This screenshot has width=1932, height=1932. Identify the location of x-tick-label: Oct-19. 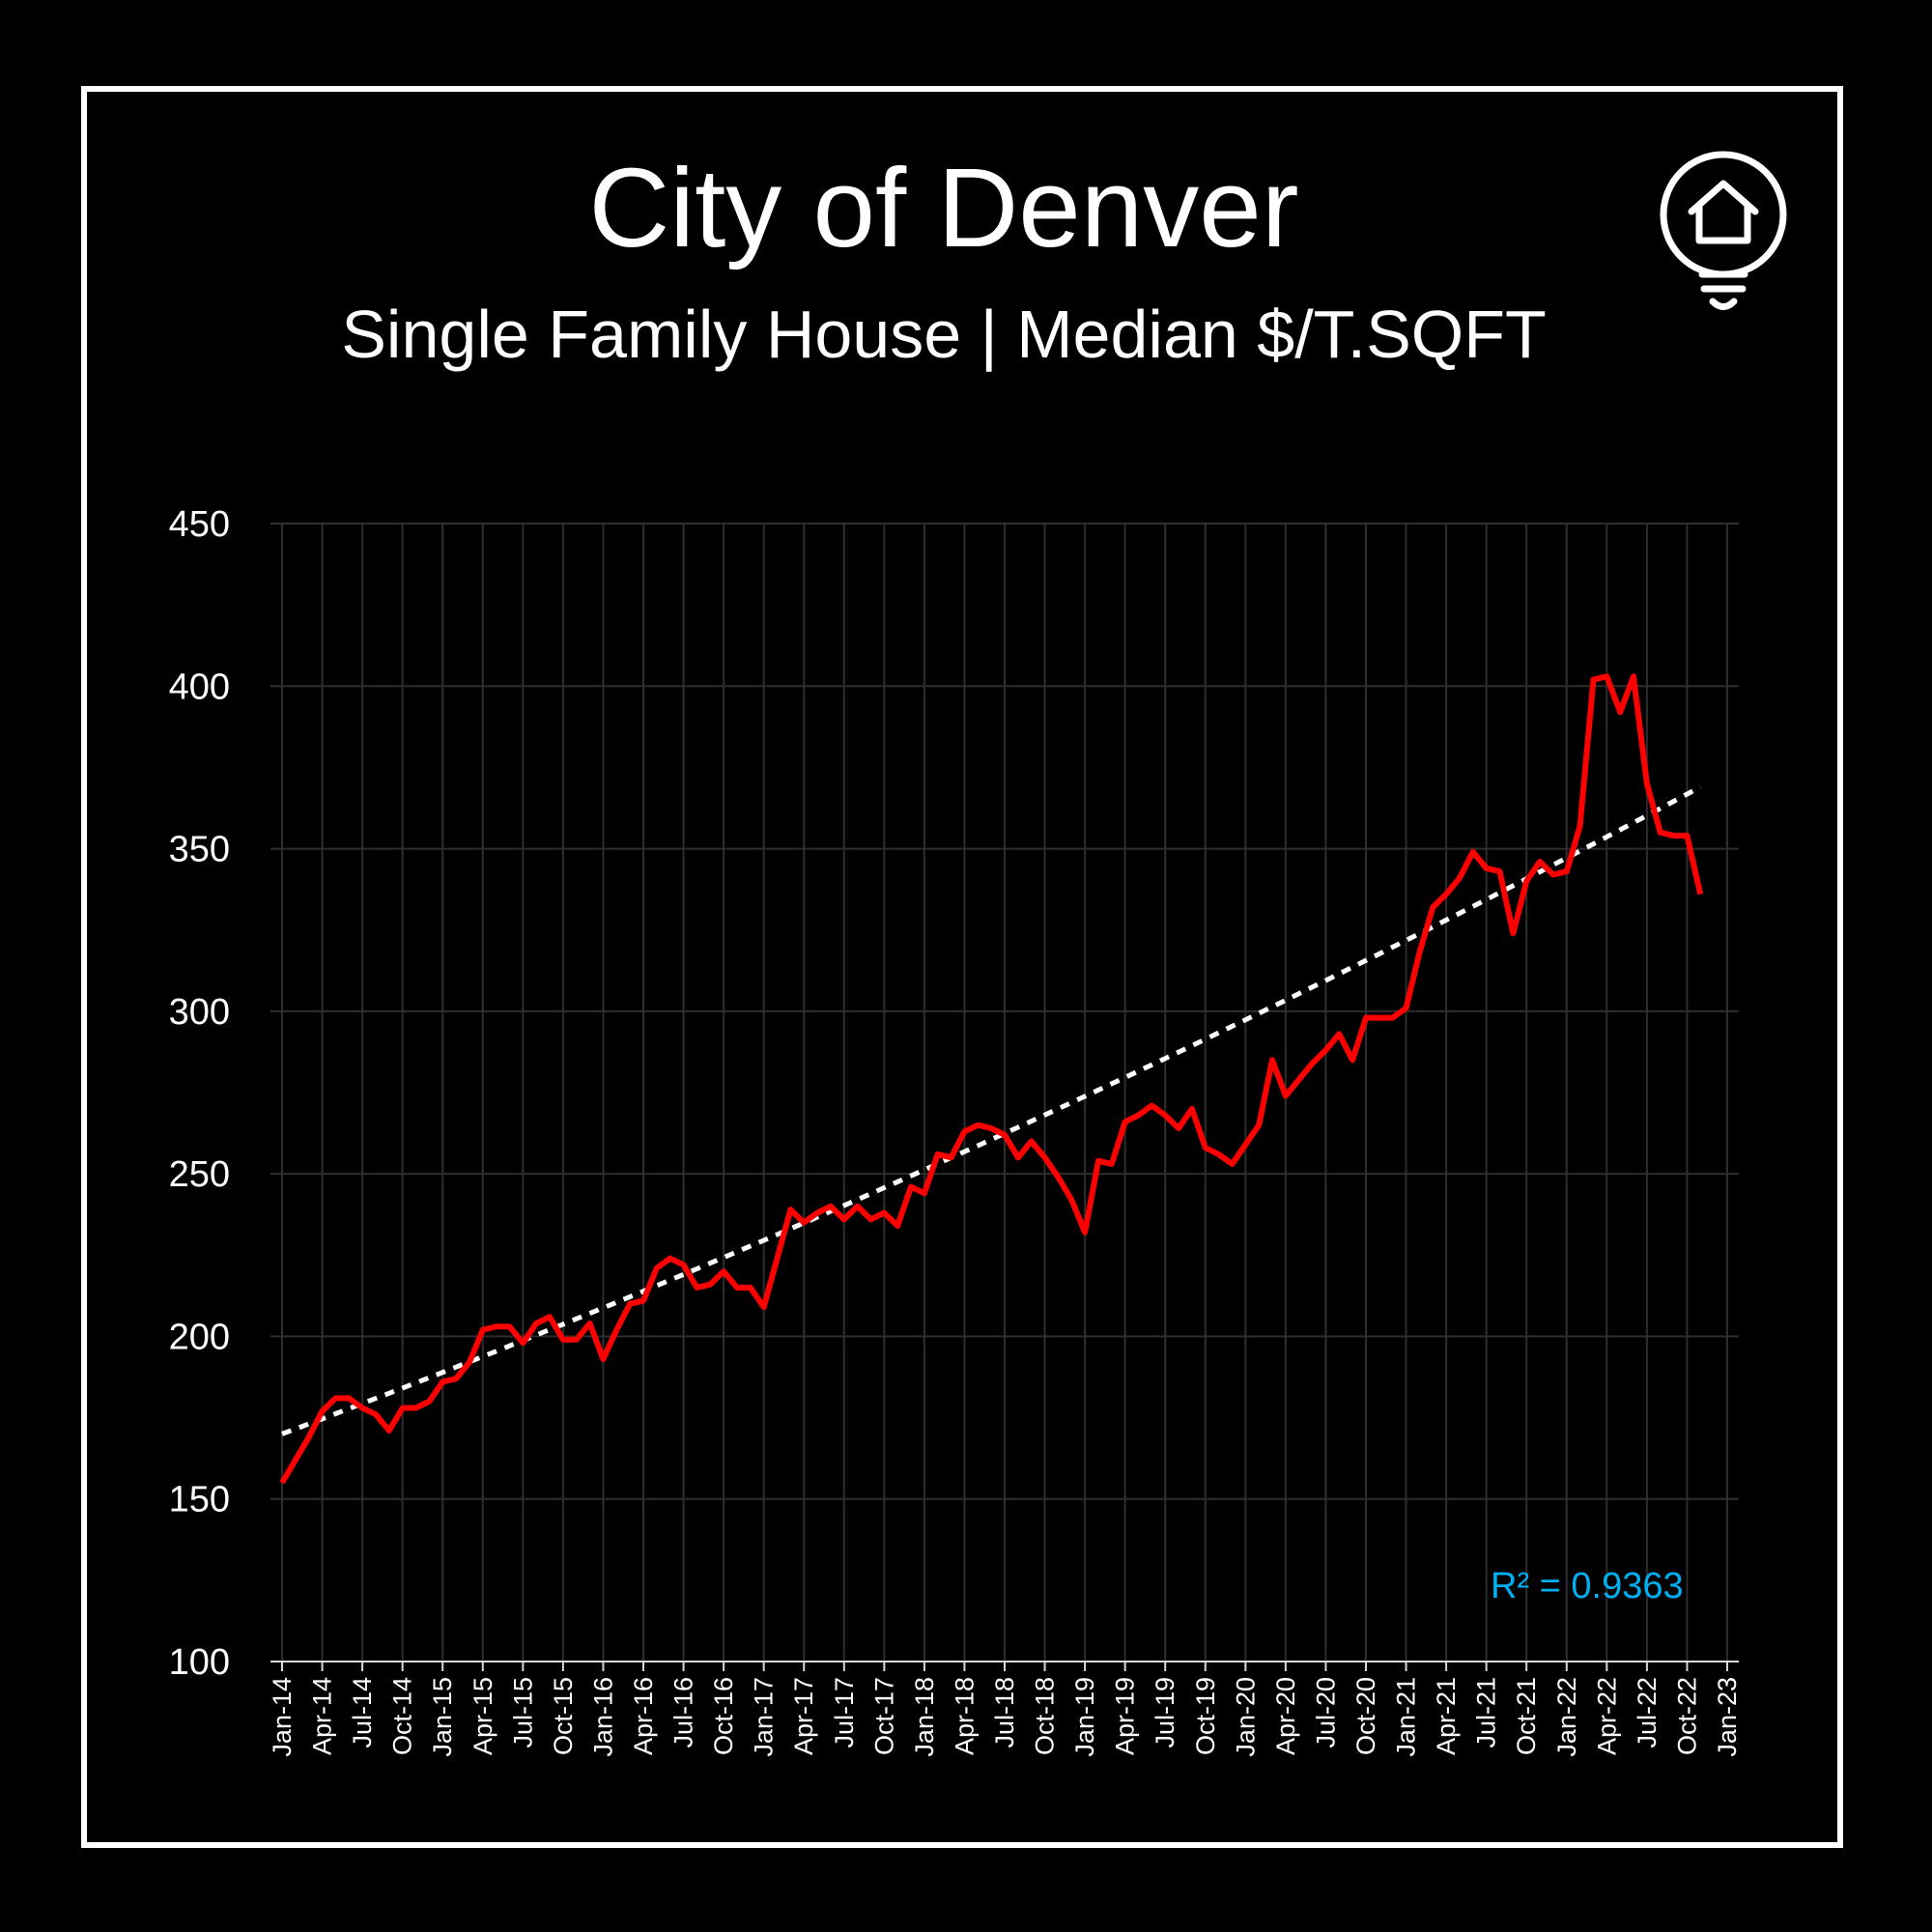
(1205, 1716).